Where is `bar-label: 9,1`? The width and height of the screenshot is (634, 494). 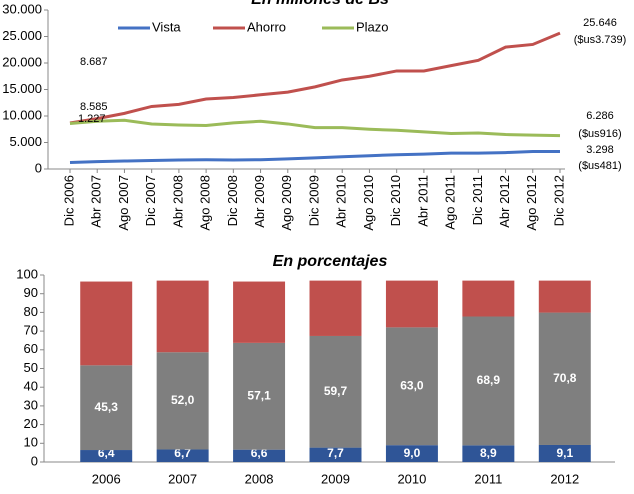
bar-label: 9,1 is located at coordinates (564, 453).